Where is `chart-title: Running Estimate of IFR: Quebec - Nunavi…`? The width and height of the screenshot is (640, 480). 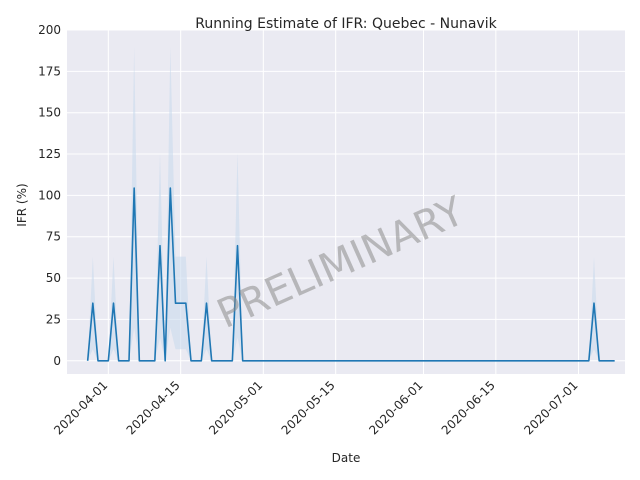 chart-title: Running Estimate of IFR: Quebec - Nunavi… is located at coordinates (346, 24).